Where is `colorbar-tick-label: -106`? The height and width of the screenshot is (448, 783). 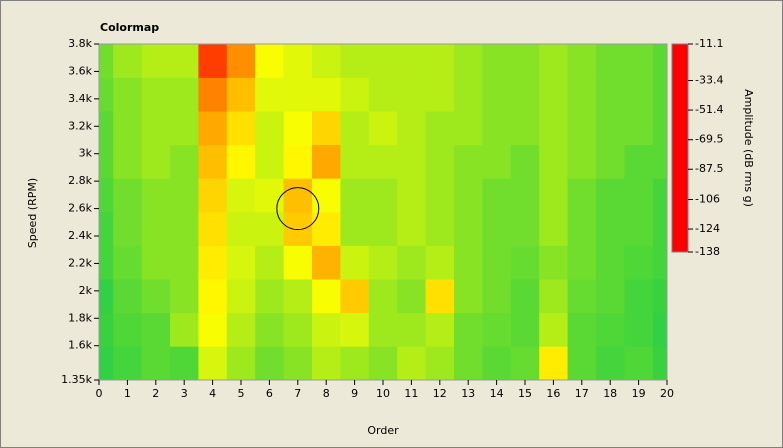
colorbar-tick-label: -106 is located at coordinates (707, 199).